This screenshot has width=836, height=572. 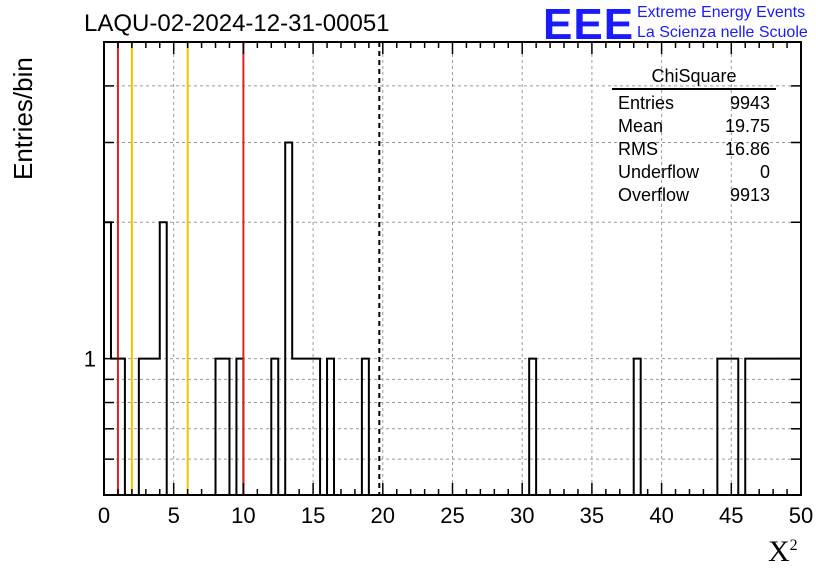 What do you see at coordinates (592, 515) in the screenshot?
I see `x-tick-label: 35` at bounding box center [592, 515].